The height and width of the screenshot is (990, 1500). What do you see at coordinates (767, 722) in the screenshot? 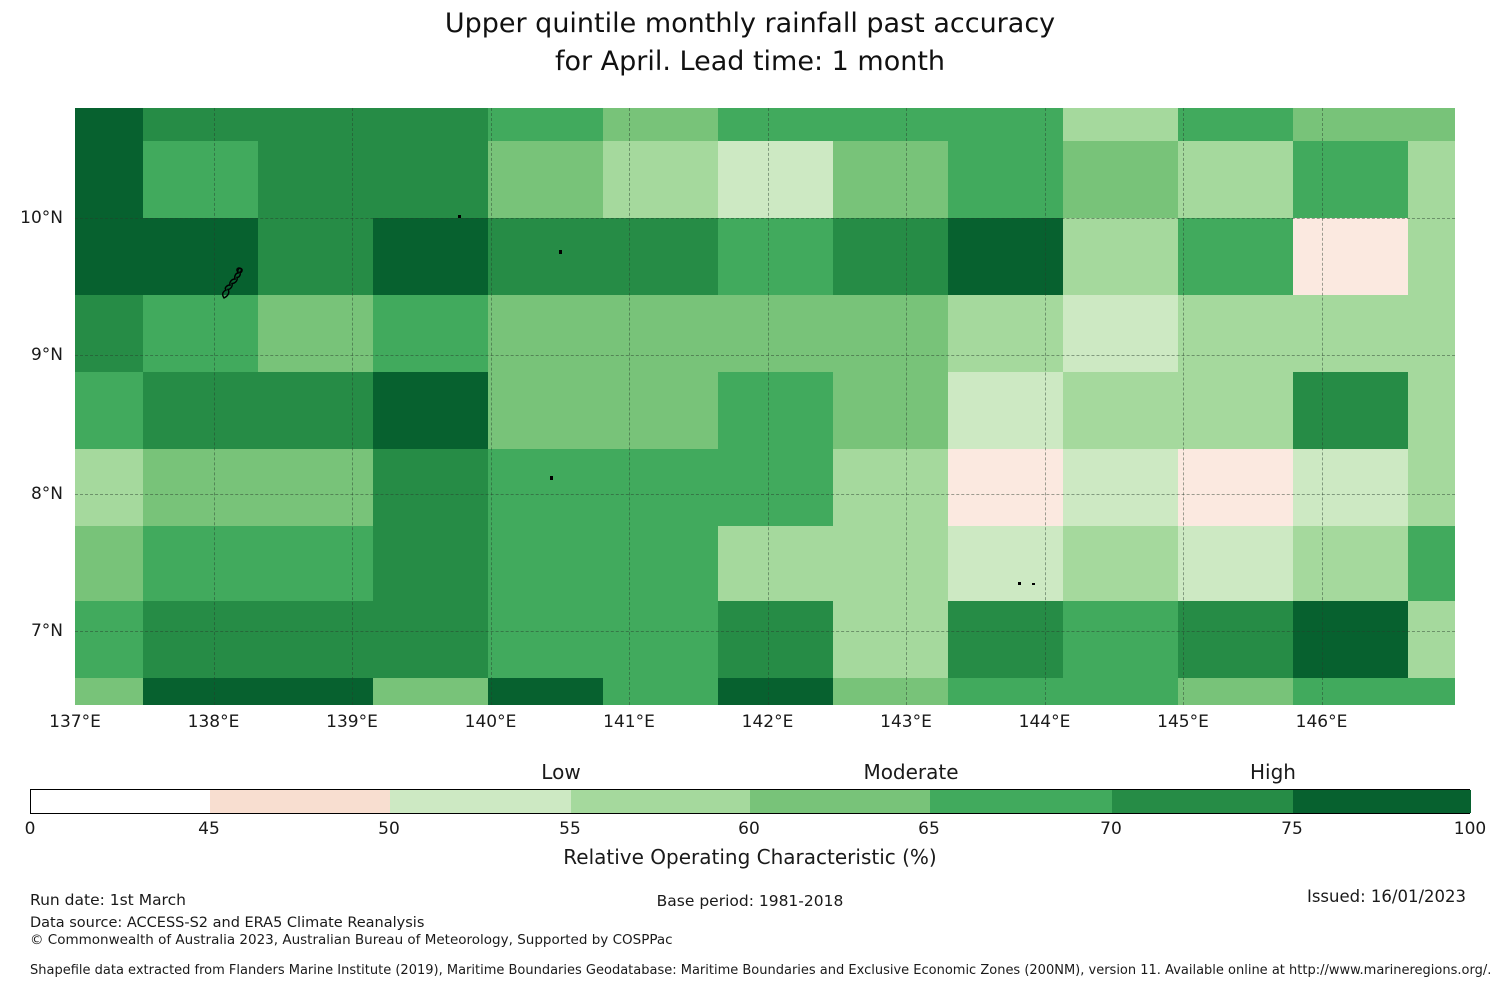
I see `x-tick-label: 142°E` at bounding box center [767, 722].